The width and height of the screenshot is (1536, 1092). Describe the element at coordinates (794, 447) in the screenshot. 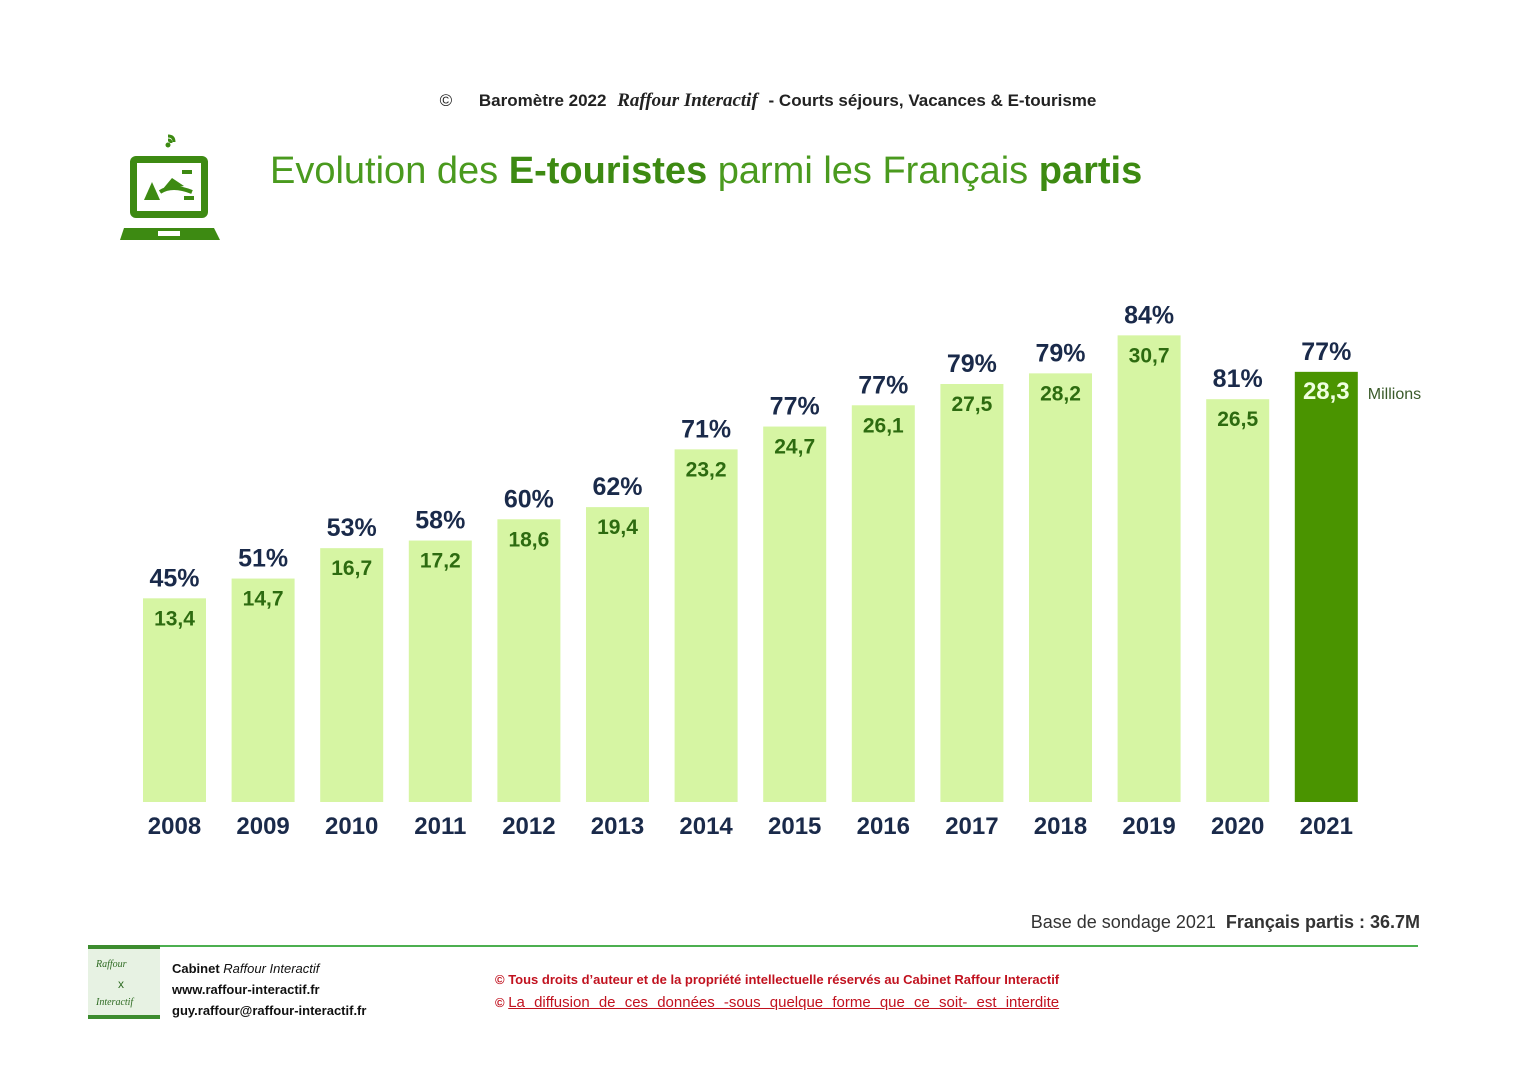

I see `value-label-2015: 24,7` at that location.